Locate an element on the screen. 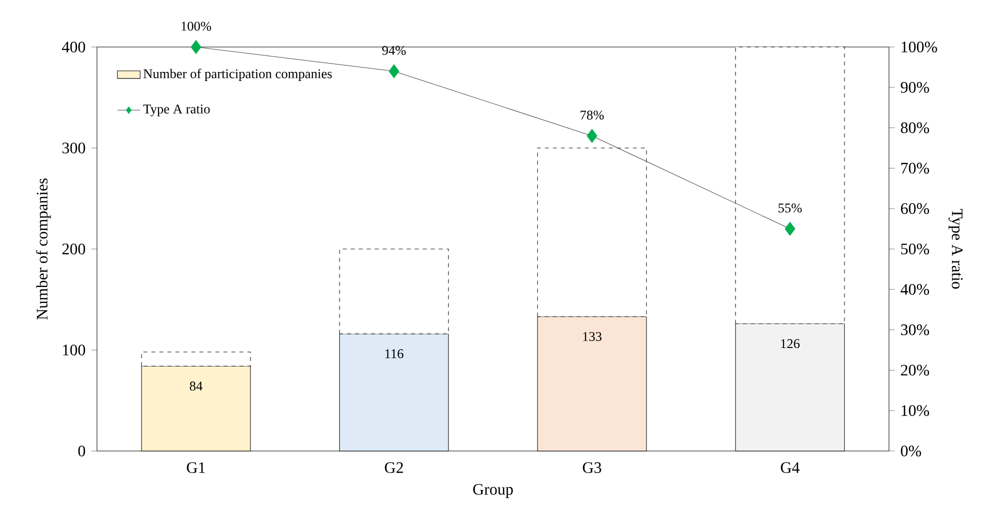  y-tick-label: 0 is located at coordinates (82, 451).